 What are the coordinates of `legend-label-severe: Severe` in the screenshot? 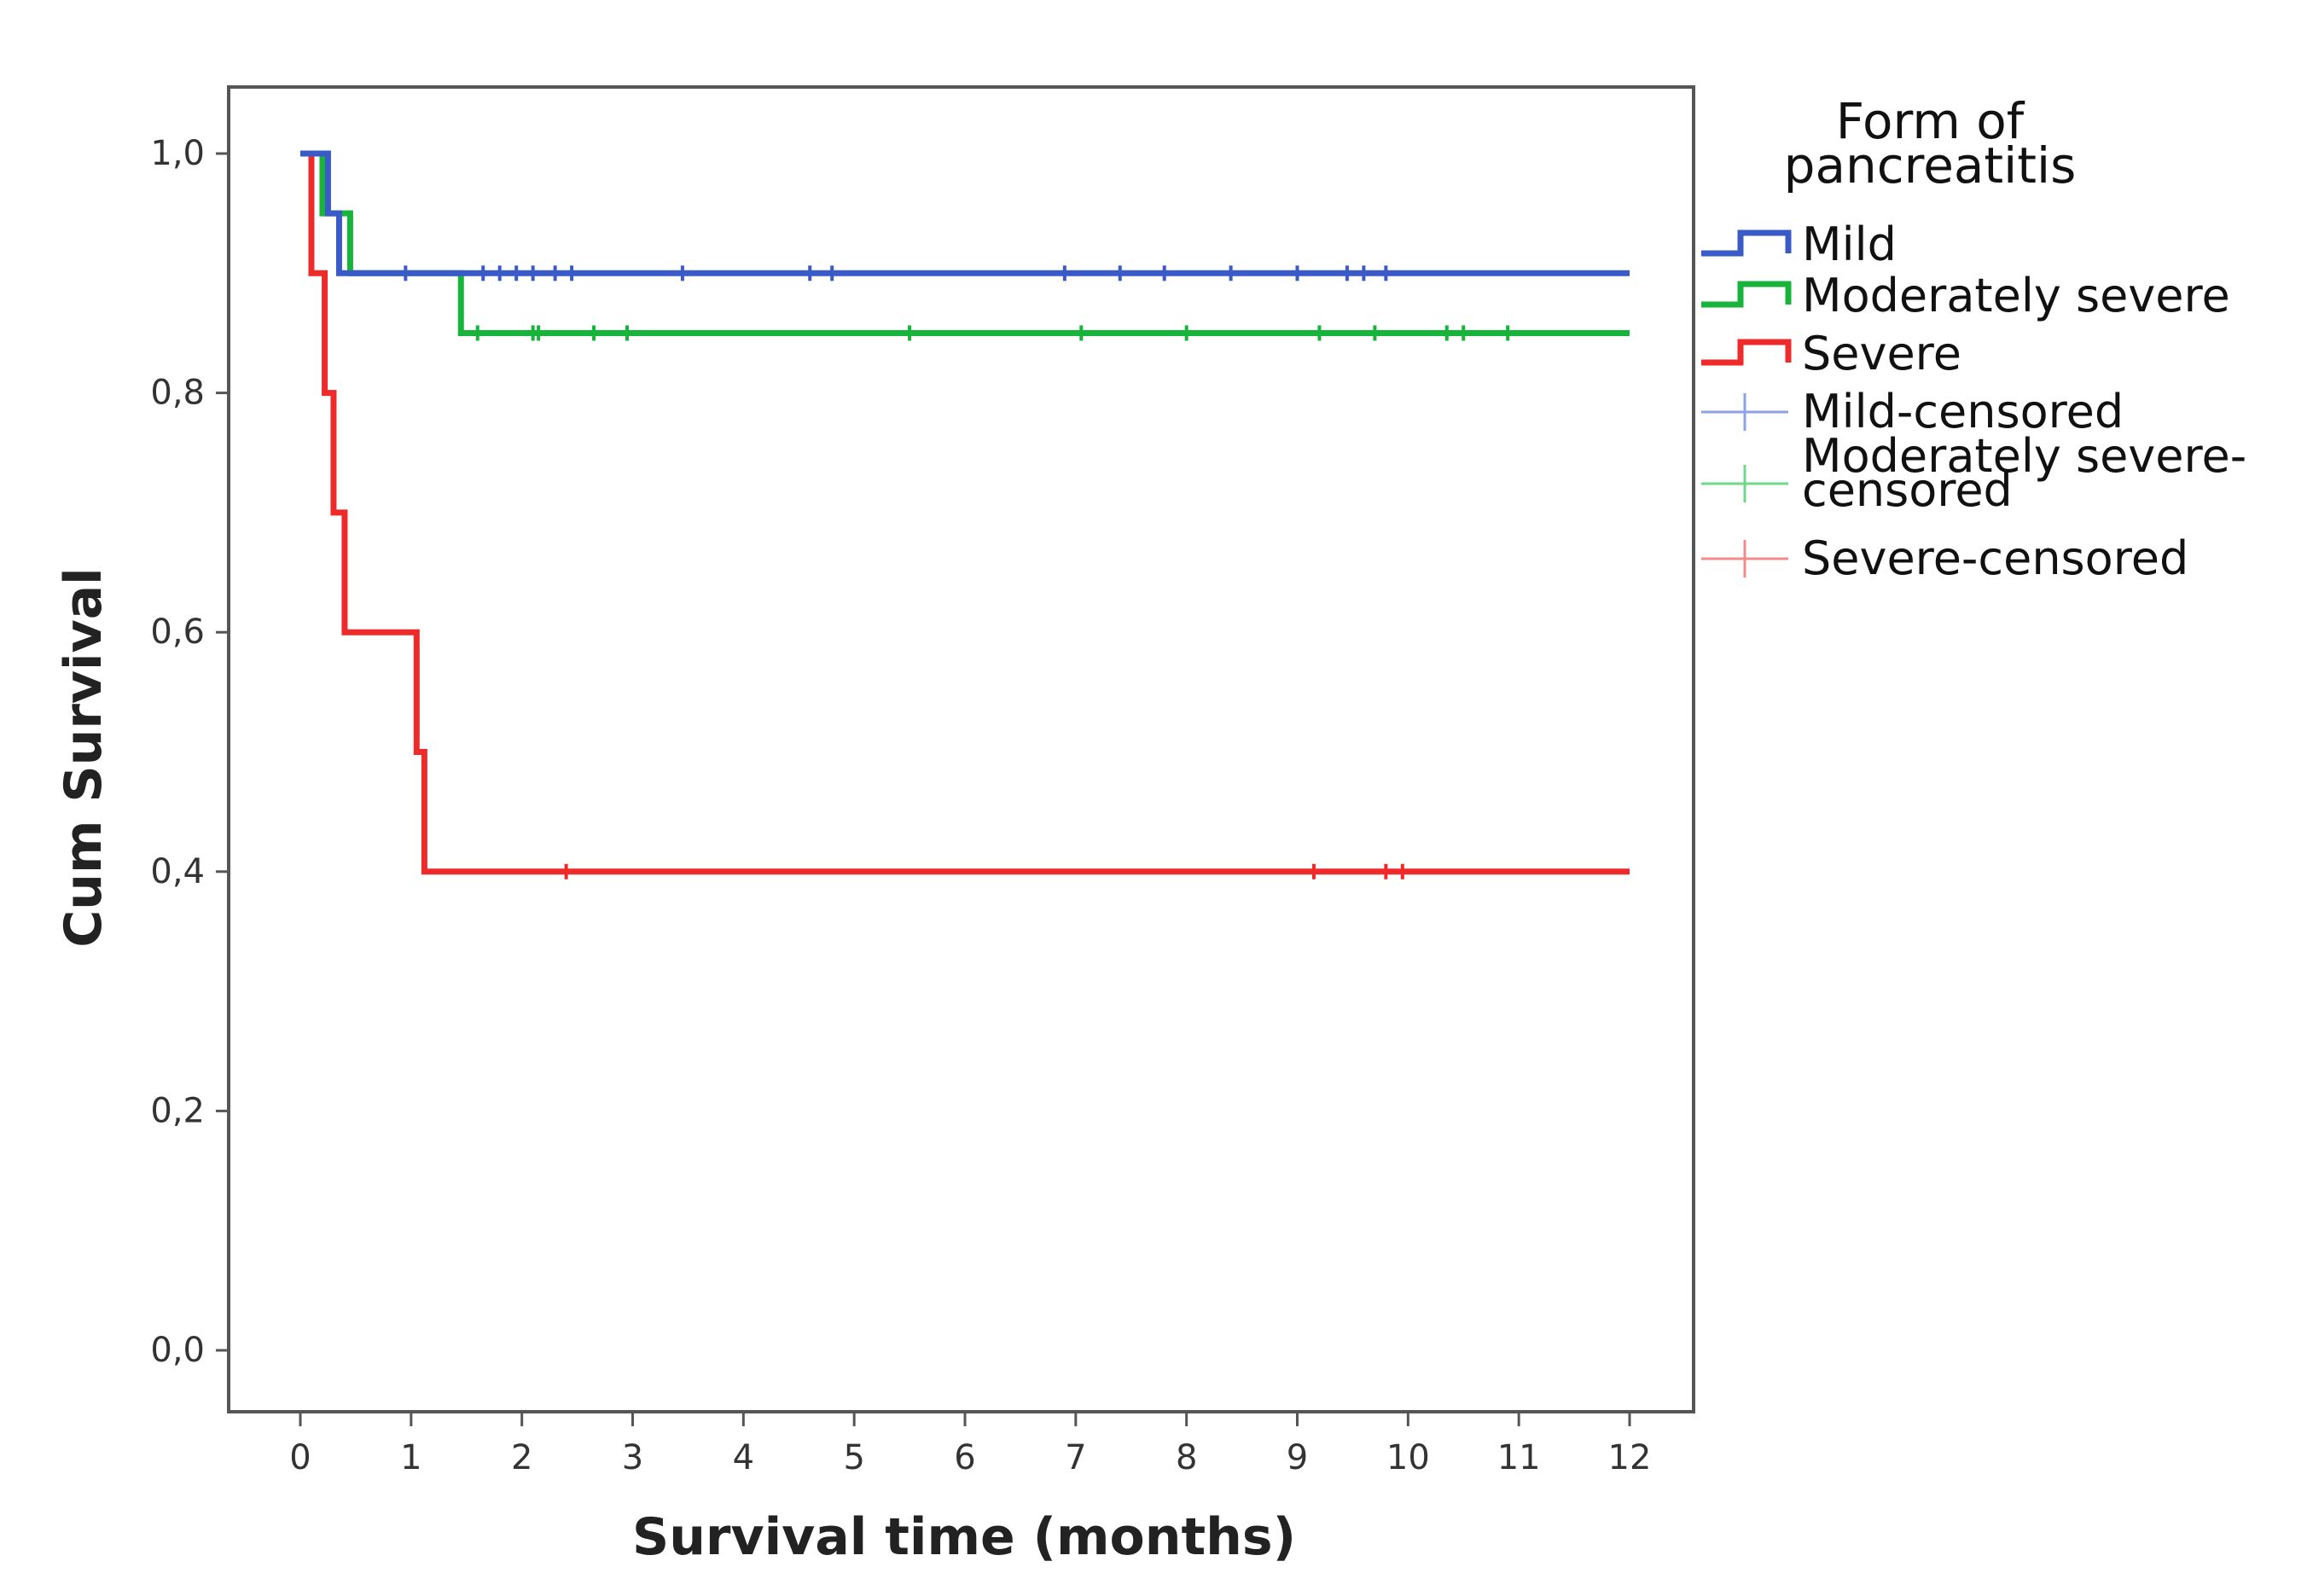 It's located at (1881, 353).